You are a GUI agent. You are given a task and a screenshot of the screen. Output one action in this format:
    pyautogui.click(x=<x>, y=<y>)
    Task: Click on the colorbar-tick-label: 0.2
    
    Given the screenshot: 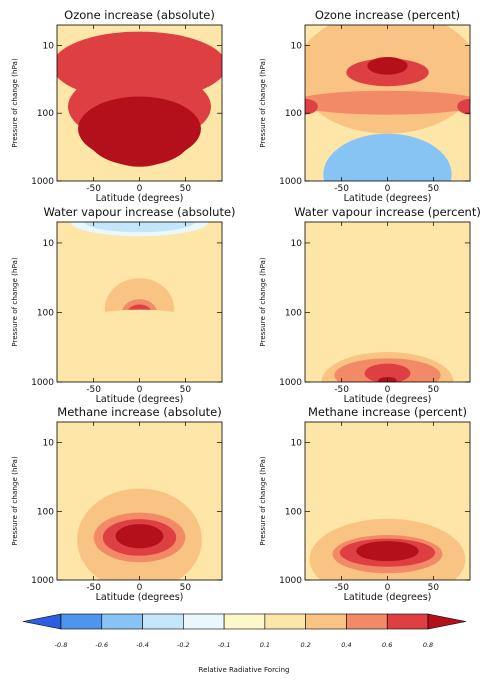 What is the action you would take?
    pyautogui.click(x=305, y=645)
    